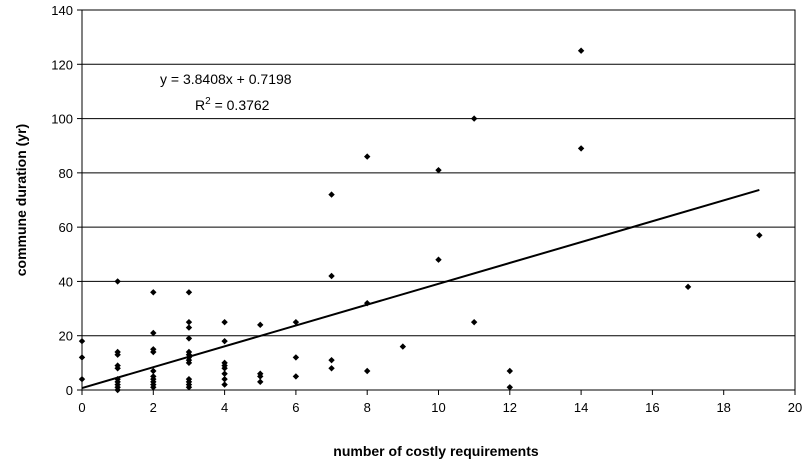 This screenshot has height=471, width=805. What do you see at coordinates (62, 64) in the screenshot?
I see `y-tick-label: 120` at bounding box center [62, 64].